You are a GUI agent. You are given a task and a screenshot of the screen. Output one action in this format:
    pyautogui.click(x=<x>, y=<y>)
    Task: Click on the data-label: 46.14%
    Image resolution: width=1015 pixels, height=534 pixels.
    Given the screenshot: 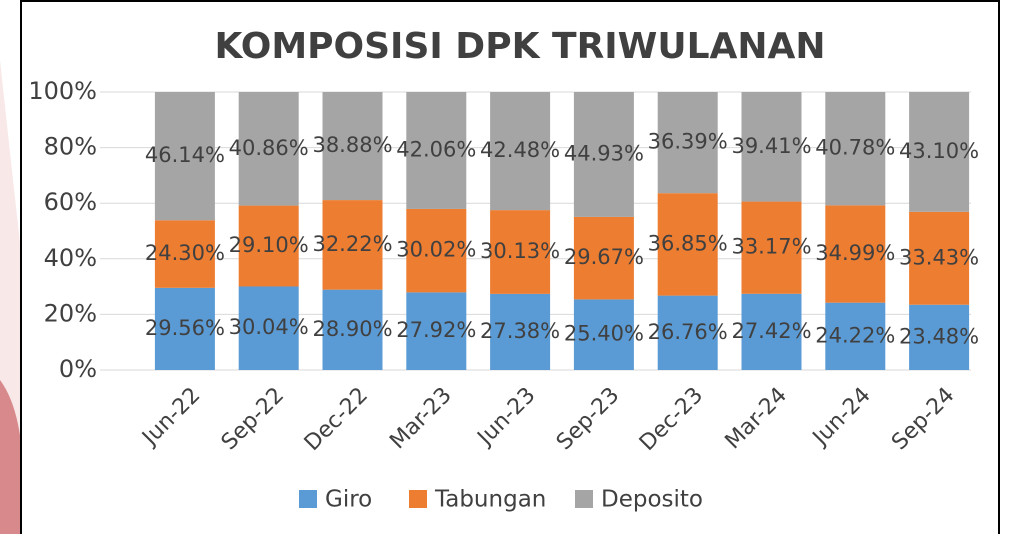 What is the action you would take?
    pyautogui.click(x=185, y=155)
    